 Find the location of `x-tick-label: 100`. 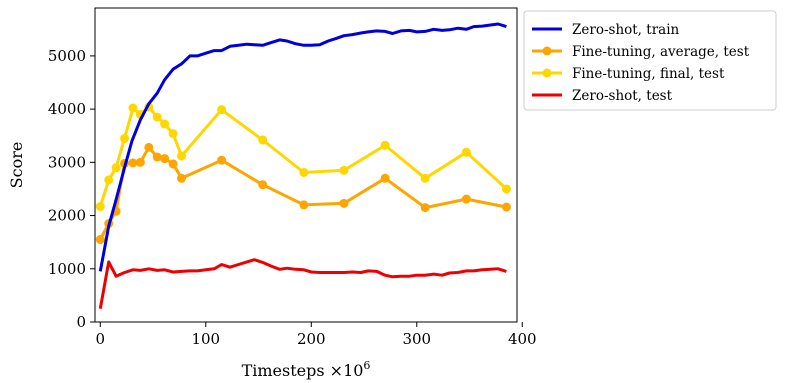

x-tick-label: 100 is located at coordinates (205, 339).